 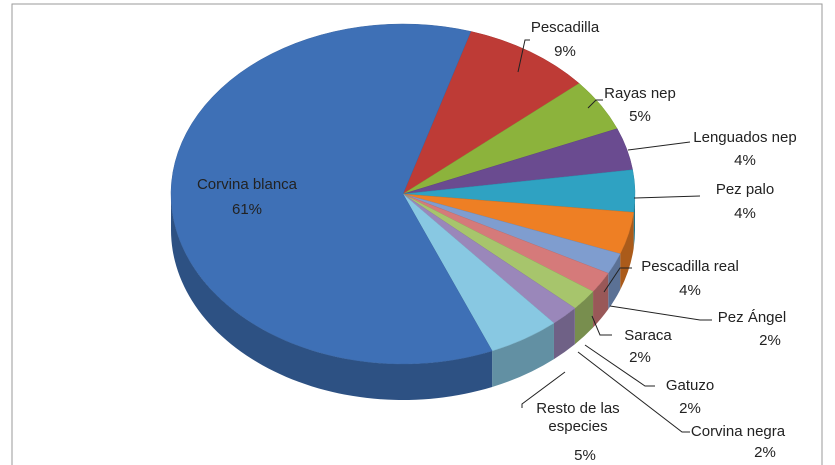 I want to click on slice-label: Corvina negra, so click(x=738, y=431).